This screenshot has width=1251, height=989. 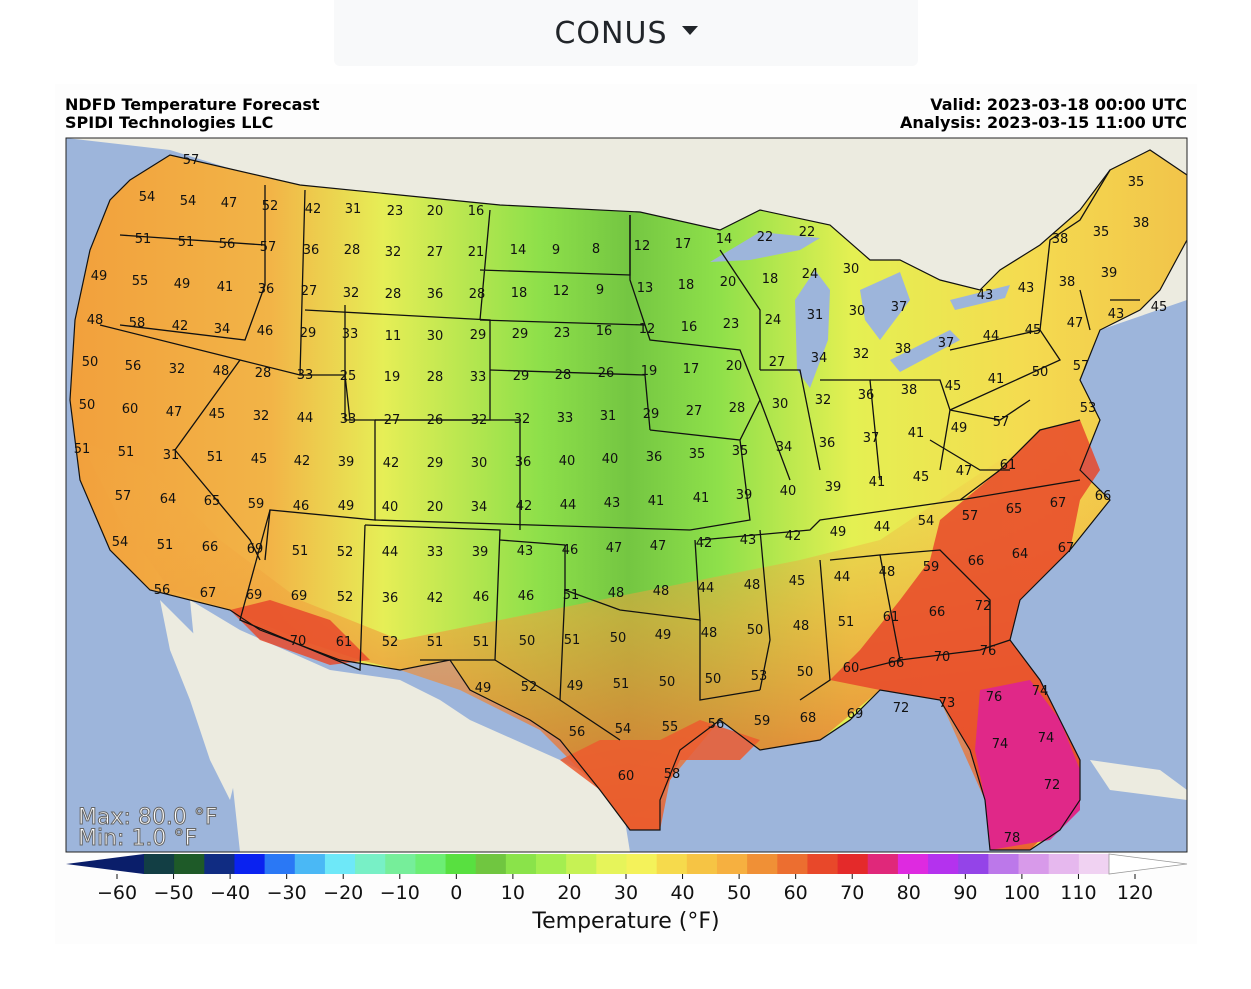 What do you see at coordinates (1008, 465) in the screenshot?
I see `map-value-label: 61` at bounding box center [1008, 465].